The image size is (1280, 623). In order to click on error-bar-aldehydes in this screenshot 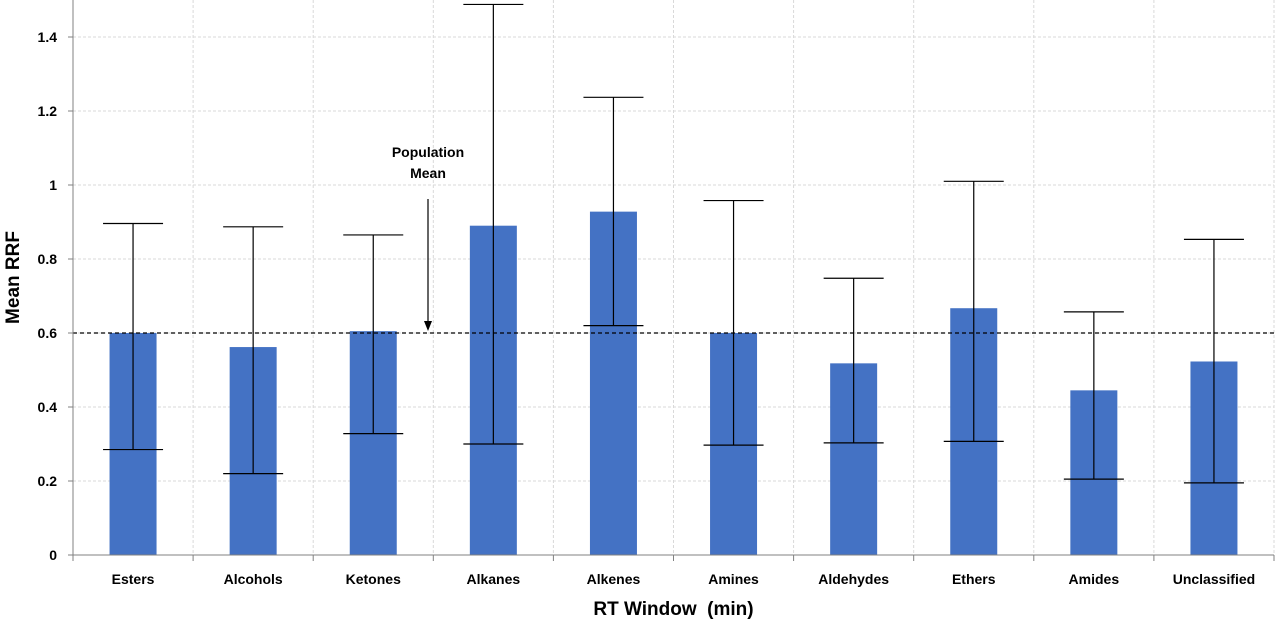, I will do `click(853, 360)`.